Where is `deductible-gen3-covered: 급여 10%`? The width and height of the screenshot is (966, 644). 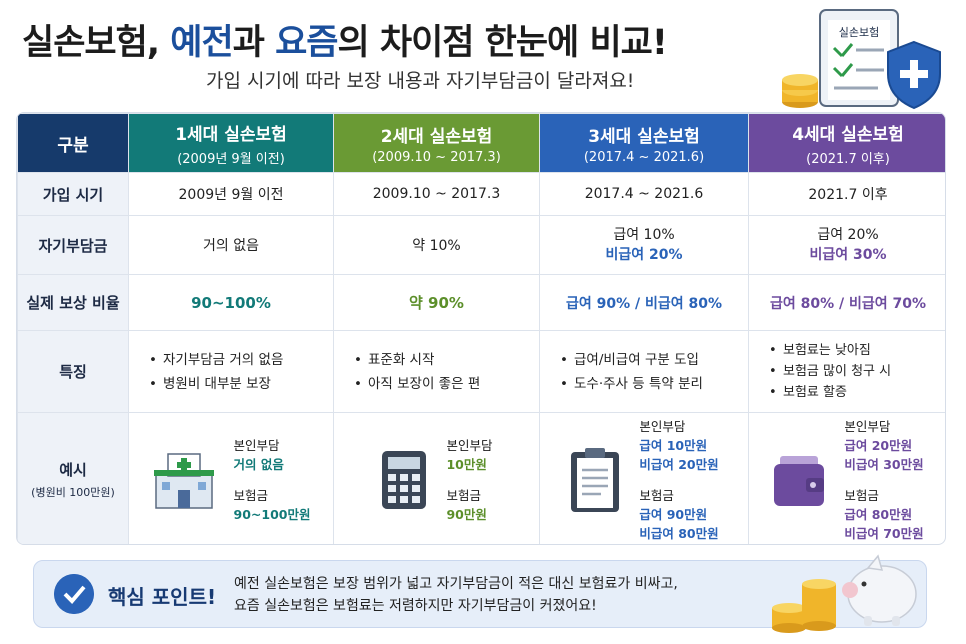
deductible-gen3-covered: 급여 10% is located at coordinates (644, 235).